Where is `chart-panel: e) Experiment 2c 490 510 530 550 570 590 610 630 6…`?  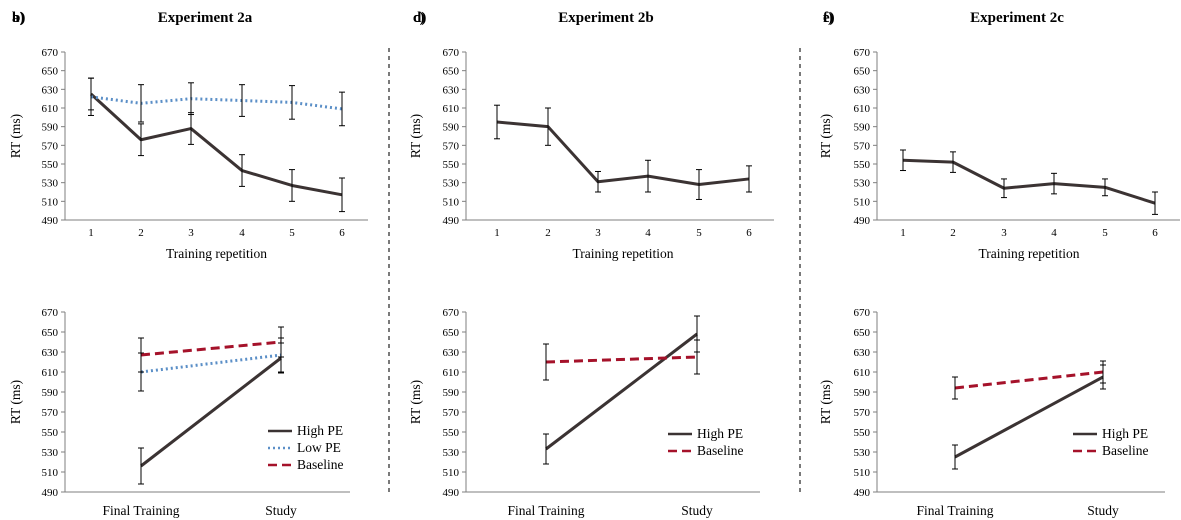 chart-panel: e) Experiment 2c 490 510 530 550 570 590 610 630 6… is located at coordinates (999, 135).